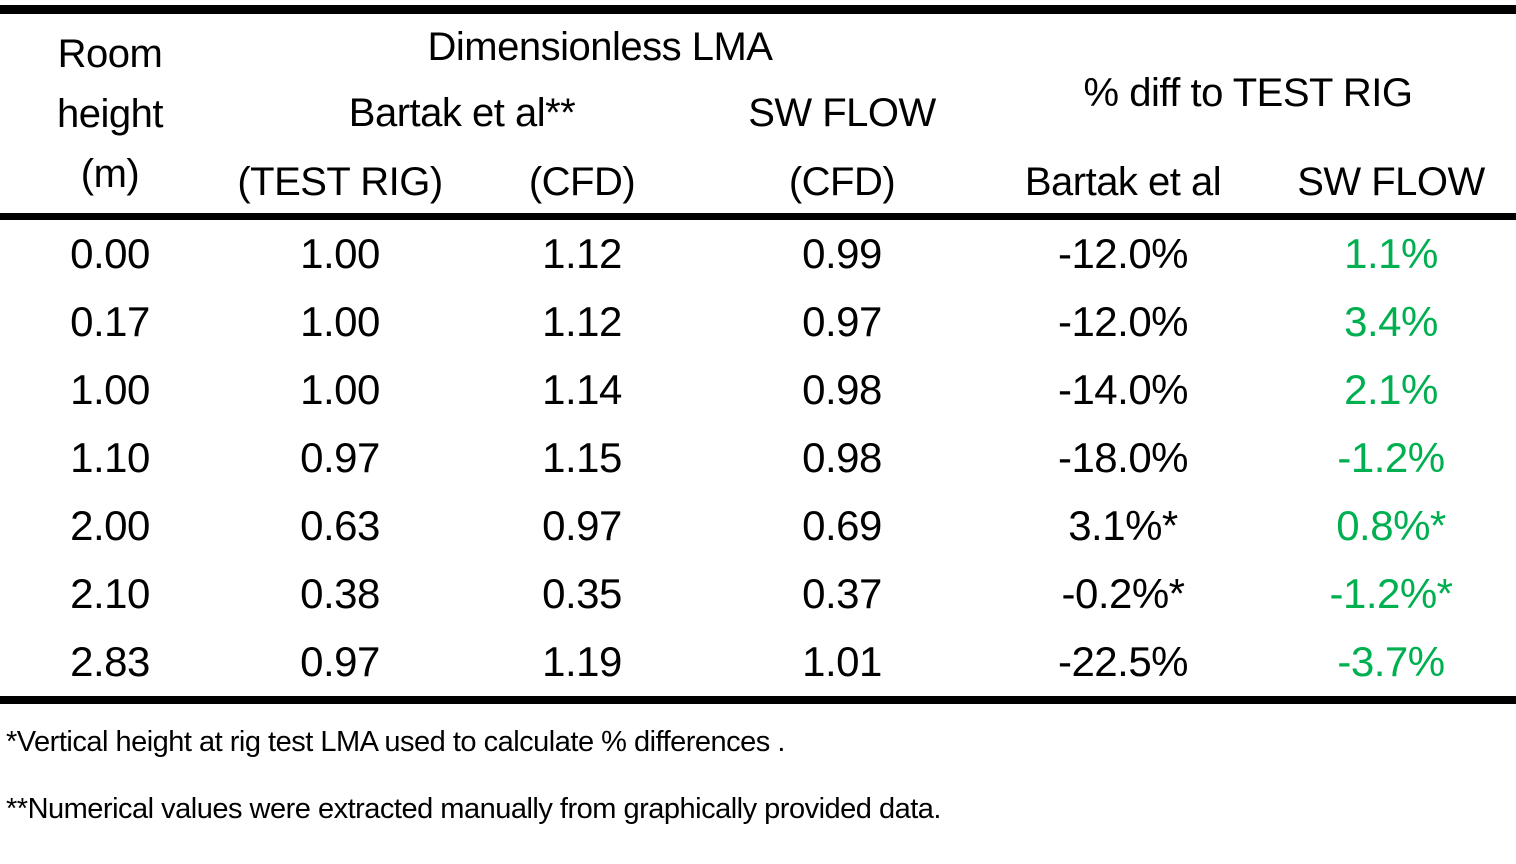  Describe the element at coordinates (758, 390) in the screenshot. I see `table-row: 1.00 1.00 1.14 0.98 -14.0% 2.1%` at that location.